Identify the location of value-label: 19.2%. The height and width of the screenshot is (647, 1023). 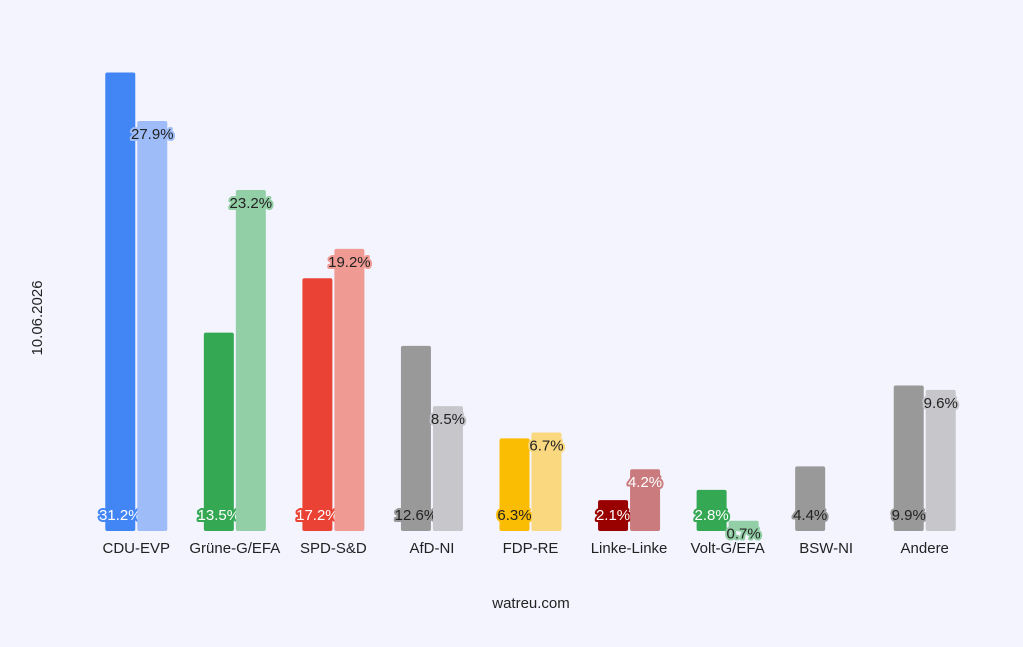
(349, 262).